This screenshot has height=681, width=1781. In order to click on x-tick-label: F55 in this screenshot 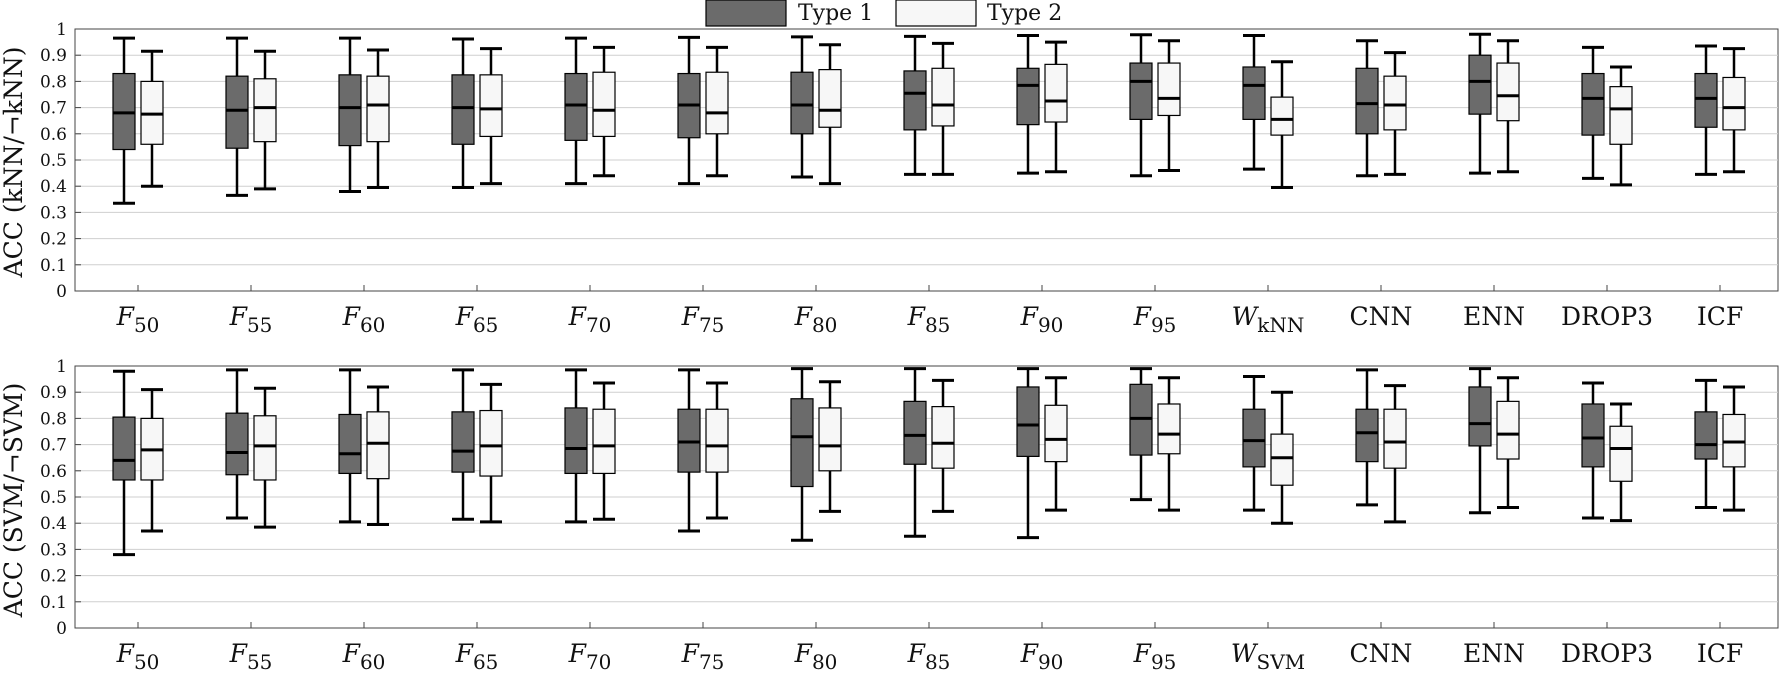, I will do `click(251, 319)`.